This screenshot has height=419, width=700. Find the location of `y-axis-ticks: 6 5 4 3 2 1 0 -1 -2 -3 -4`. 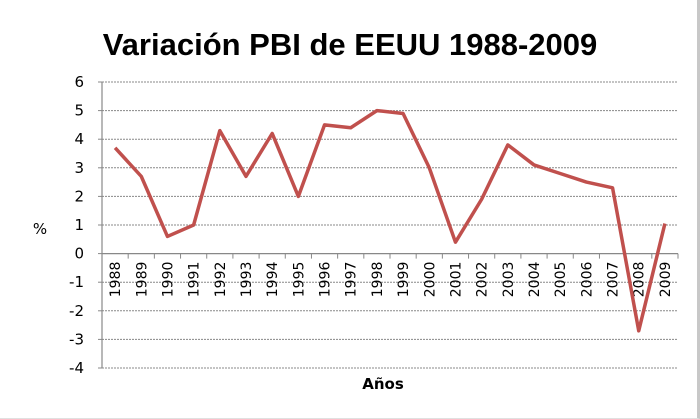

y-axis-ticks: 6 5 4 3 2 1 0 -1 -2 -3 -4 is located at coordinates (85, 225).